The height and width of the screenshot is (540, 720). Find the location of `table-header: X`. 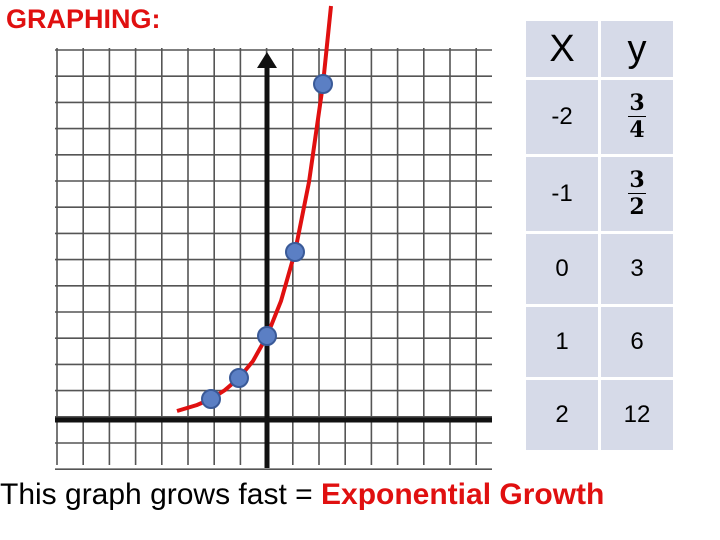

table-header: X is located at coordinates (562, 49).